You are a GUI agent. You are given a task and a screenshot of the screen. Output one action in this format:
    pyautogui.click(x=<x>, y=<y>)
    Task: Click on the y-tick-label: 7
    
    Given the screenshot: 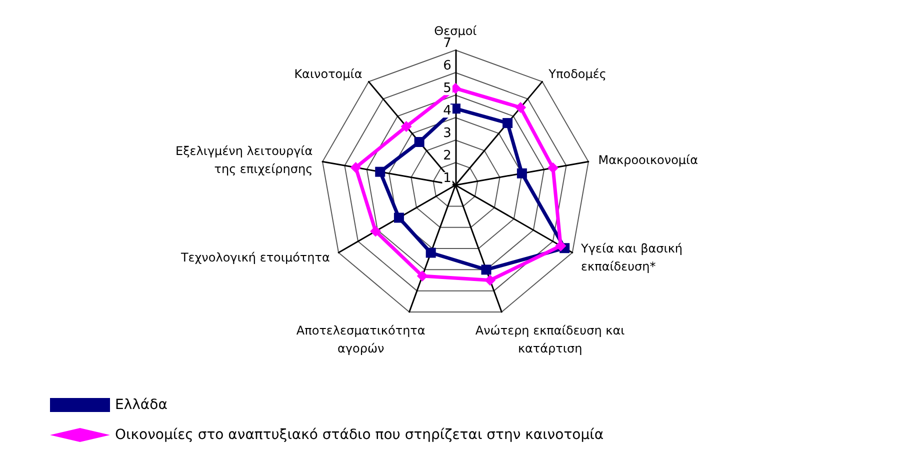 What is the action you would take?
    pyautogui.click(x=447, y=44)
    